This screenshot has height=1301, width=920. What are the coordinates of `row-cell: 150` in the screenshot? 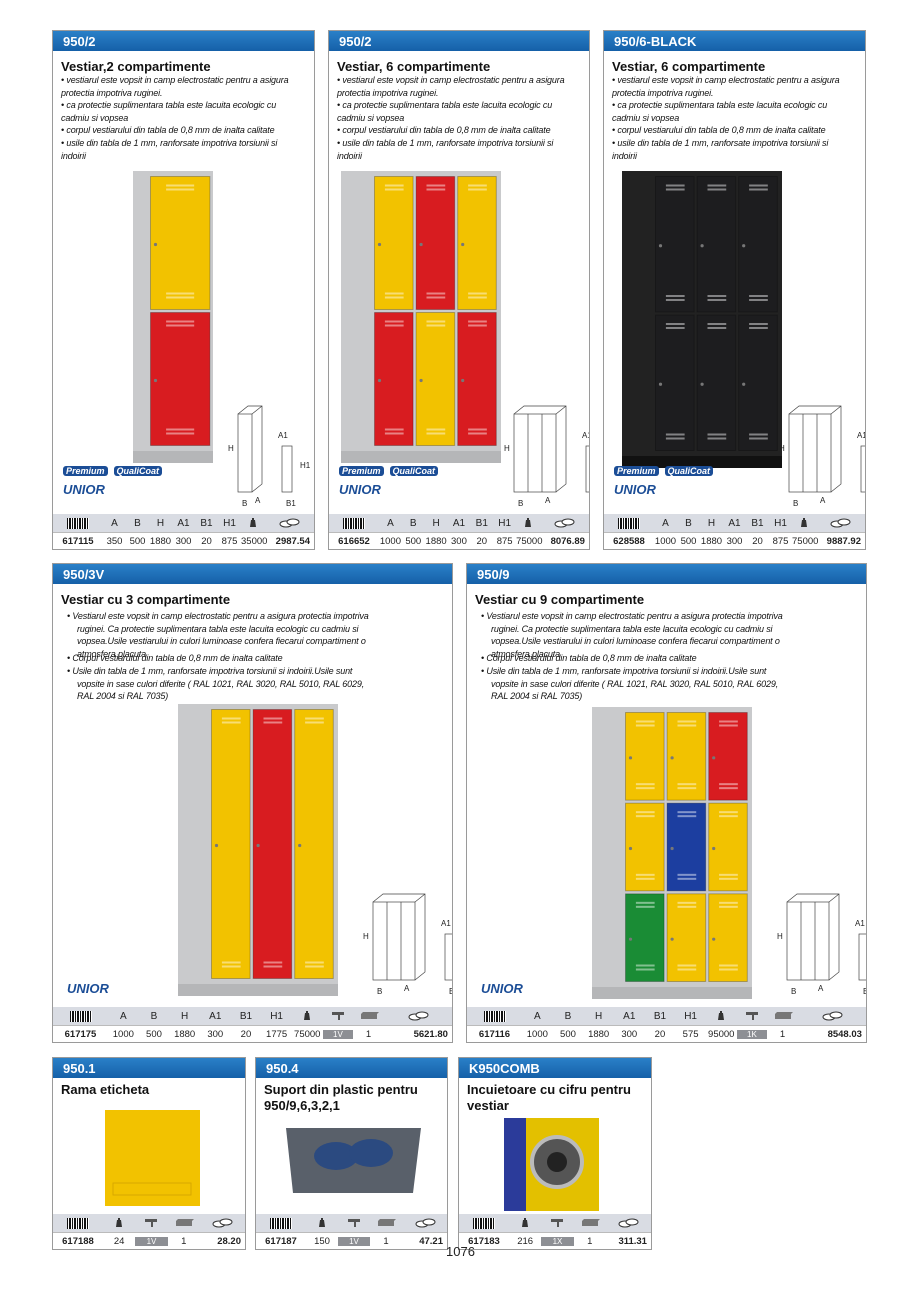 It's located at (322, 1241).